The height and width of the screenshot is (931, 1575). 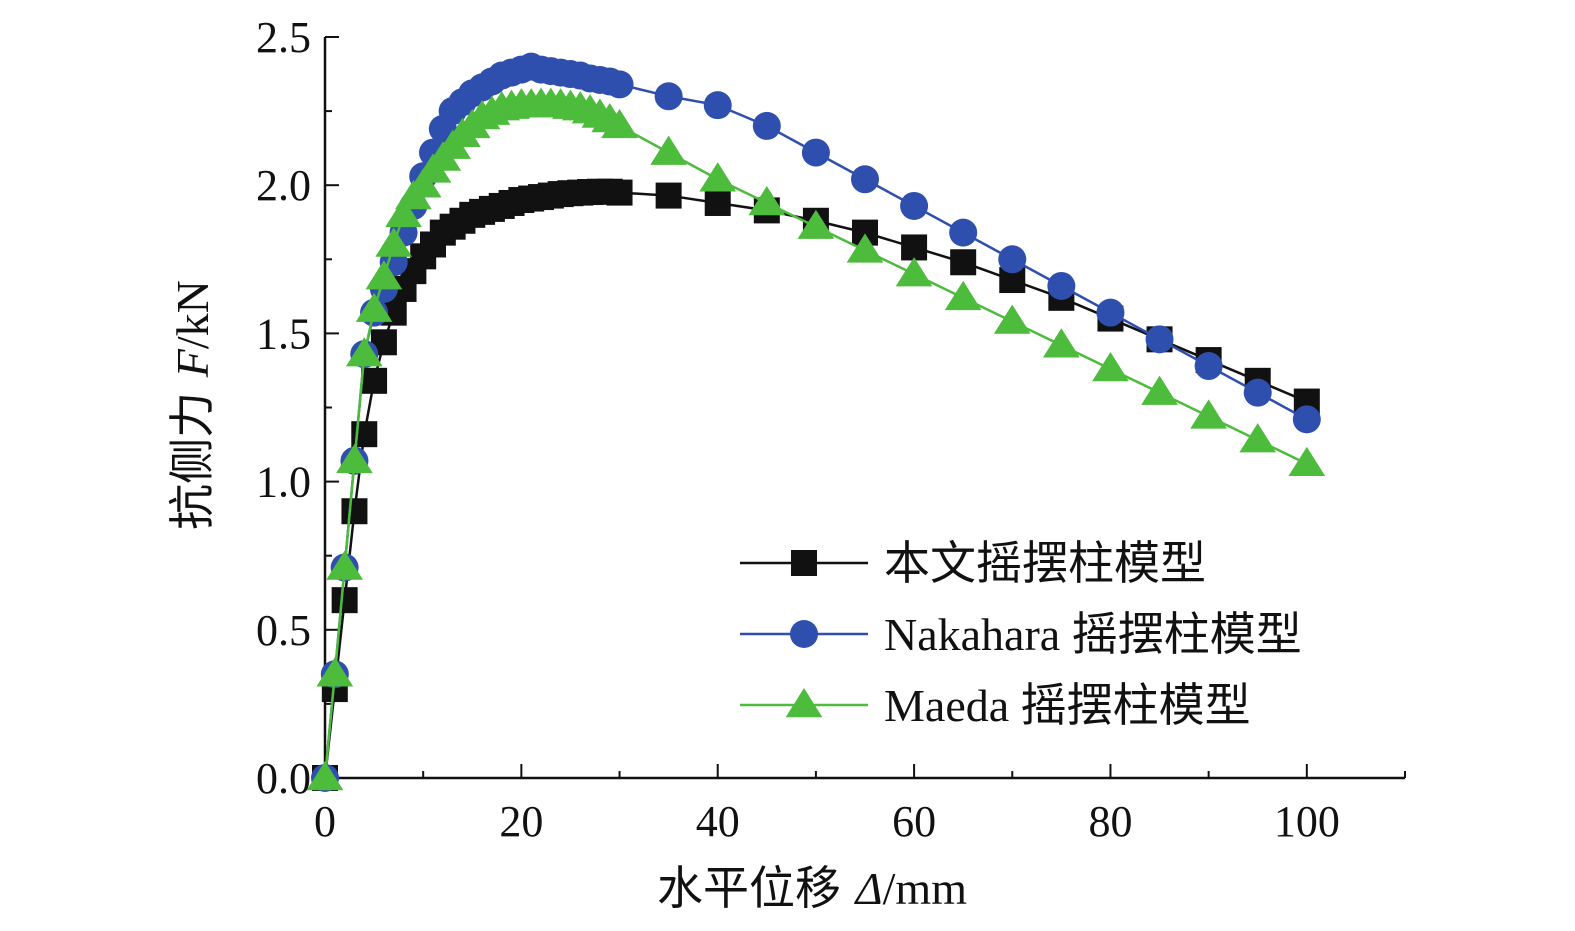 I want to click on legend-entry: Nakahara 摇摆柱模型, so click(x=1021, y=634).